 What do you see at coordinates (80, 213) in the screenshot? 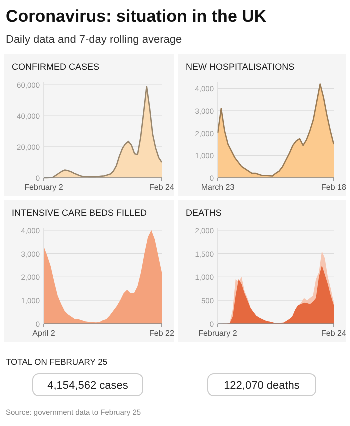
I see `chart-title: INTENSIVE CARE BEDS FILLED` at bounding box center [80, 213].